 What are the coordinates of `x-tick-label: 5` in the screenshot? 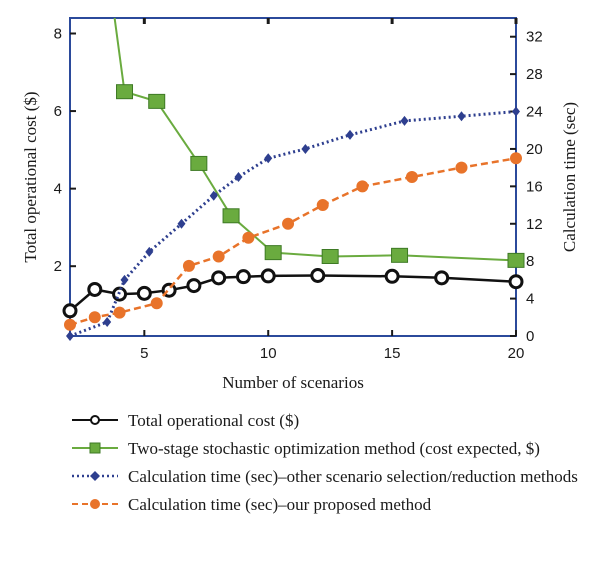 It's located at (144, 353).